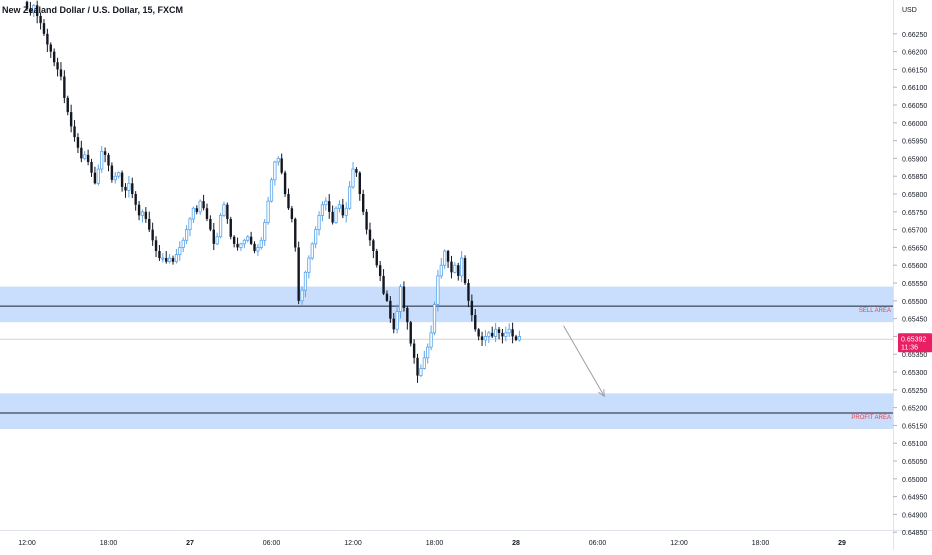 The width and height of the screenshot is (932, 555). What do you see at coordinates (109, 543) in the screenshot?
I see `time-axis-label: 18:00` at bounding box center [109, 543].